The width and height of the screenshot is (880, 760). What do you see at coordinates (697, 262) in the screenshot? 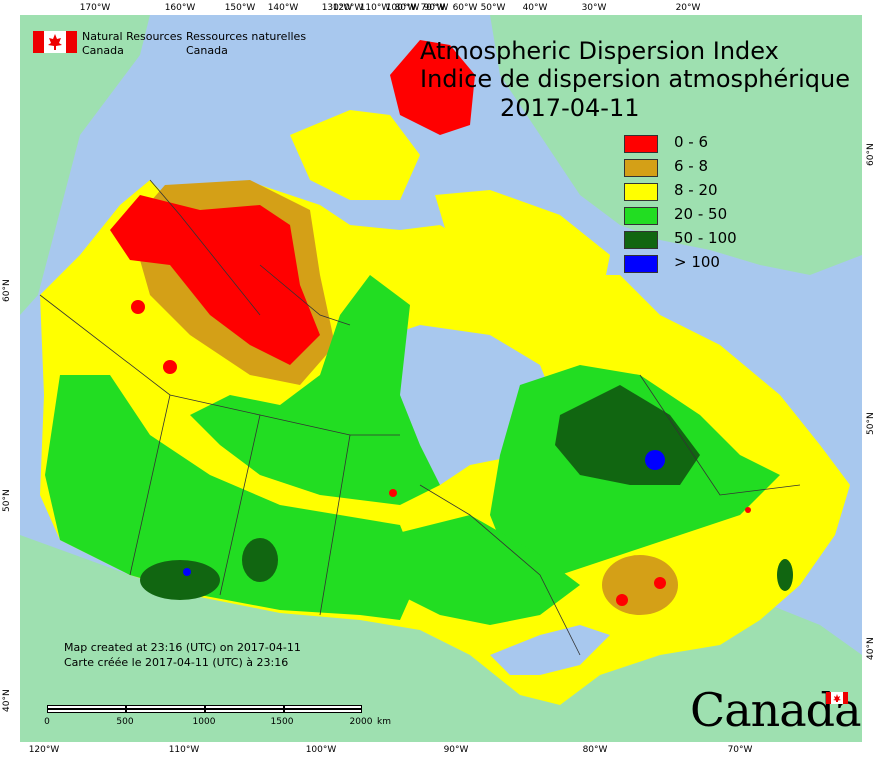
I see `legend-label: > 100` at bounding box center [697, 262].